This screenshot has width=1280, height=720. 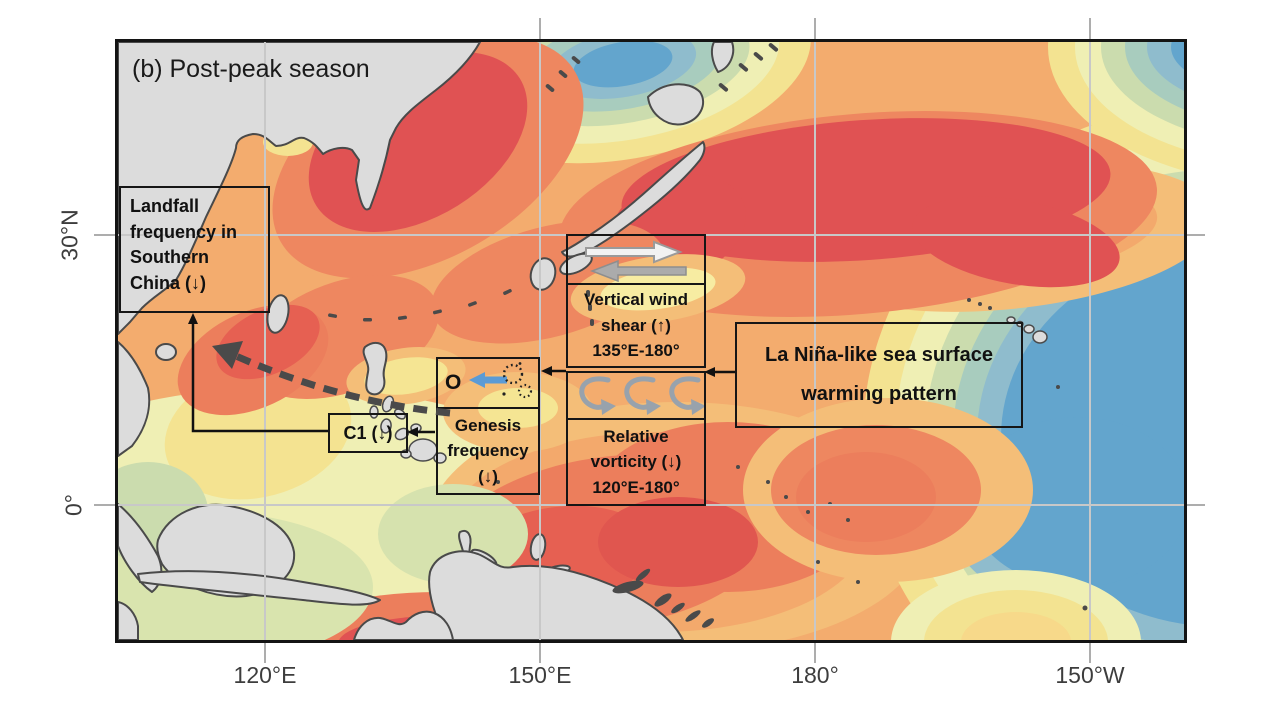 I want to click on y-axis-label-0: 0°, so click(x=73, y=505).